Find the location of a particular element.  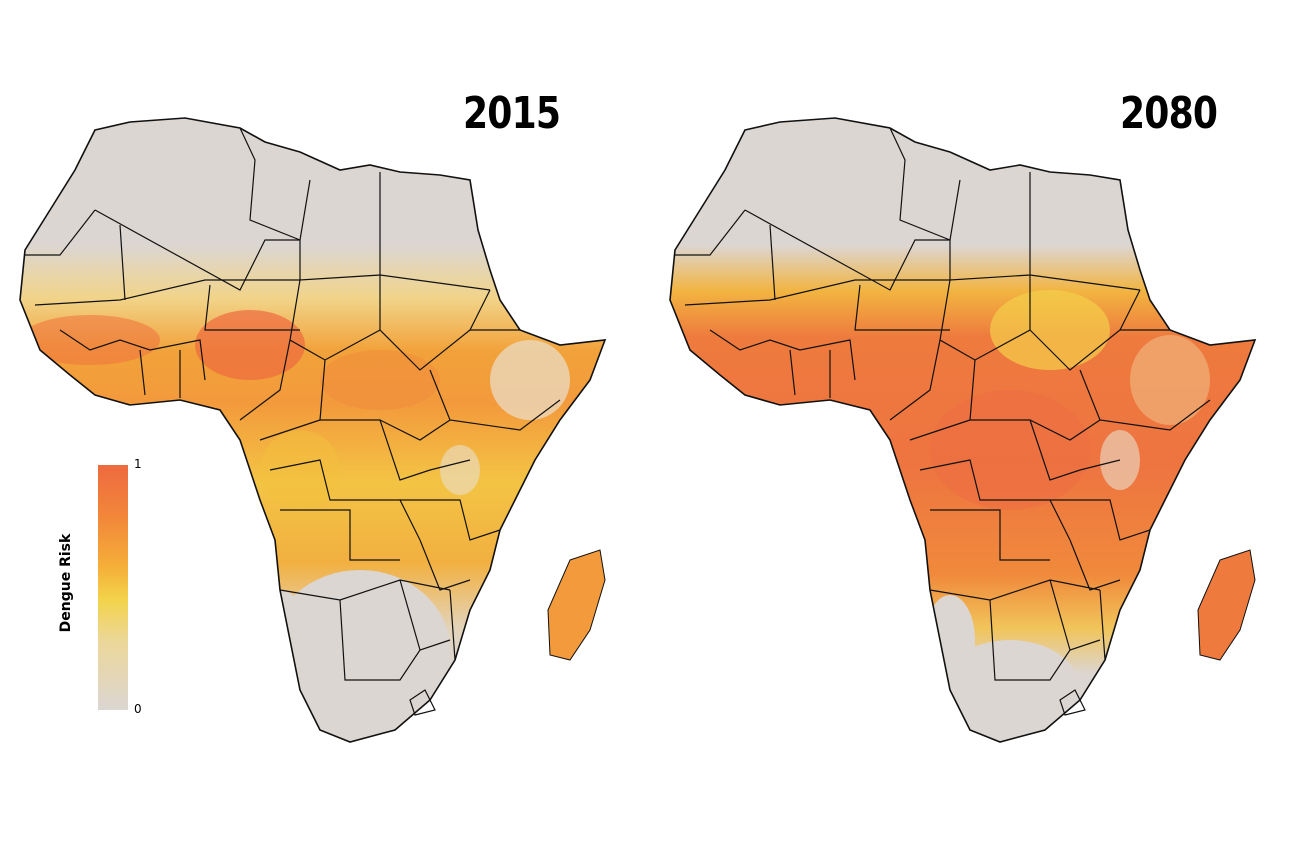

year-title: 2015 is located at coordinates (512, 113).